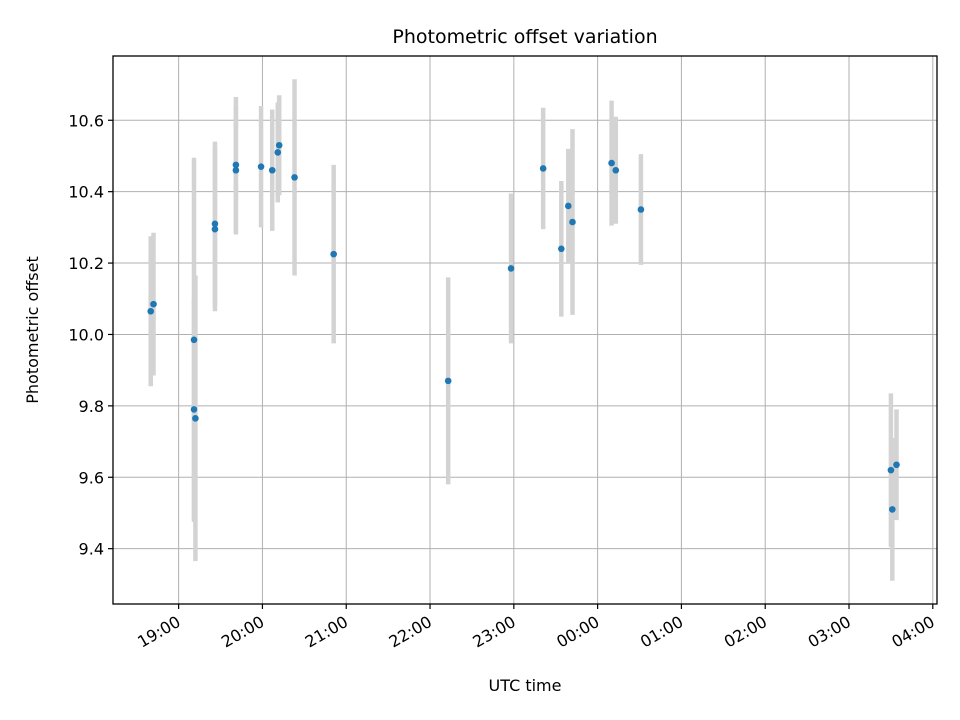 Image resolution: width=960 pixels, height=720 pixels. What do you see at coordinates (91, 549) in the screenshot?
I see `y-tick-label: 9.4` at bounding box center [91, 549].